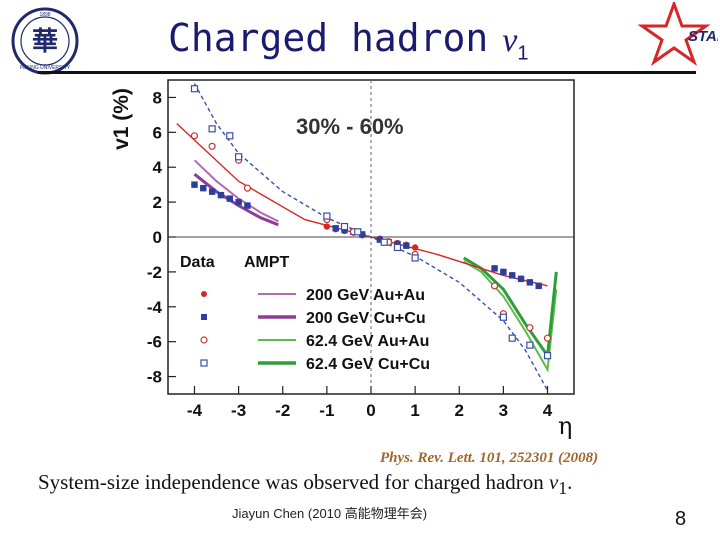 The height and width of the screenshot is (540, 720). What do you see at coordinates (267, 262) in the screenshot?
I see `legend-header-model: AMPT` at bounding box center [267, 262].